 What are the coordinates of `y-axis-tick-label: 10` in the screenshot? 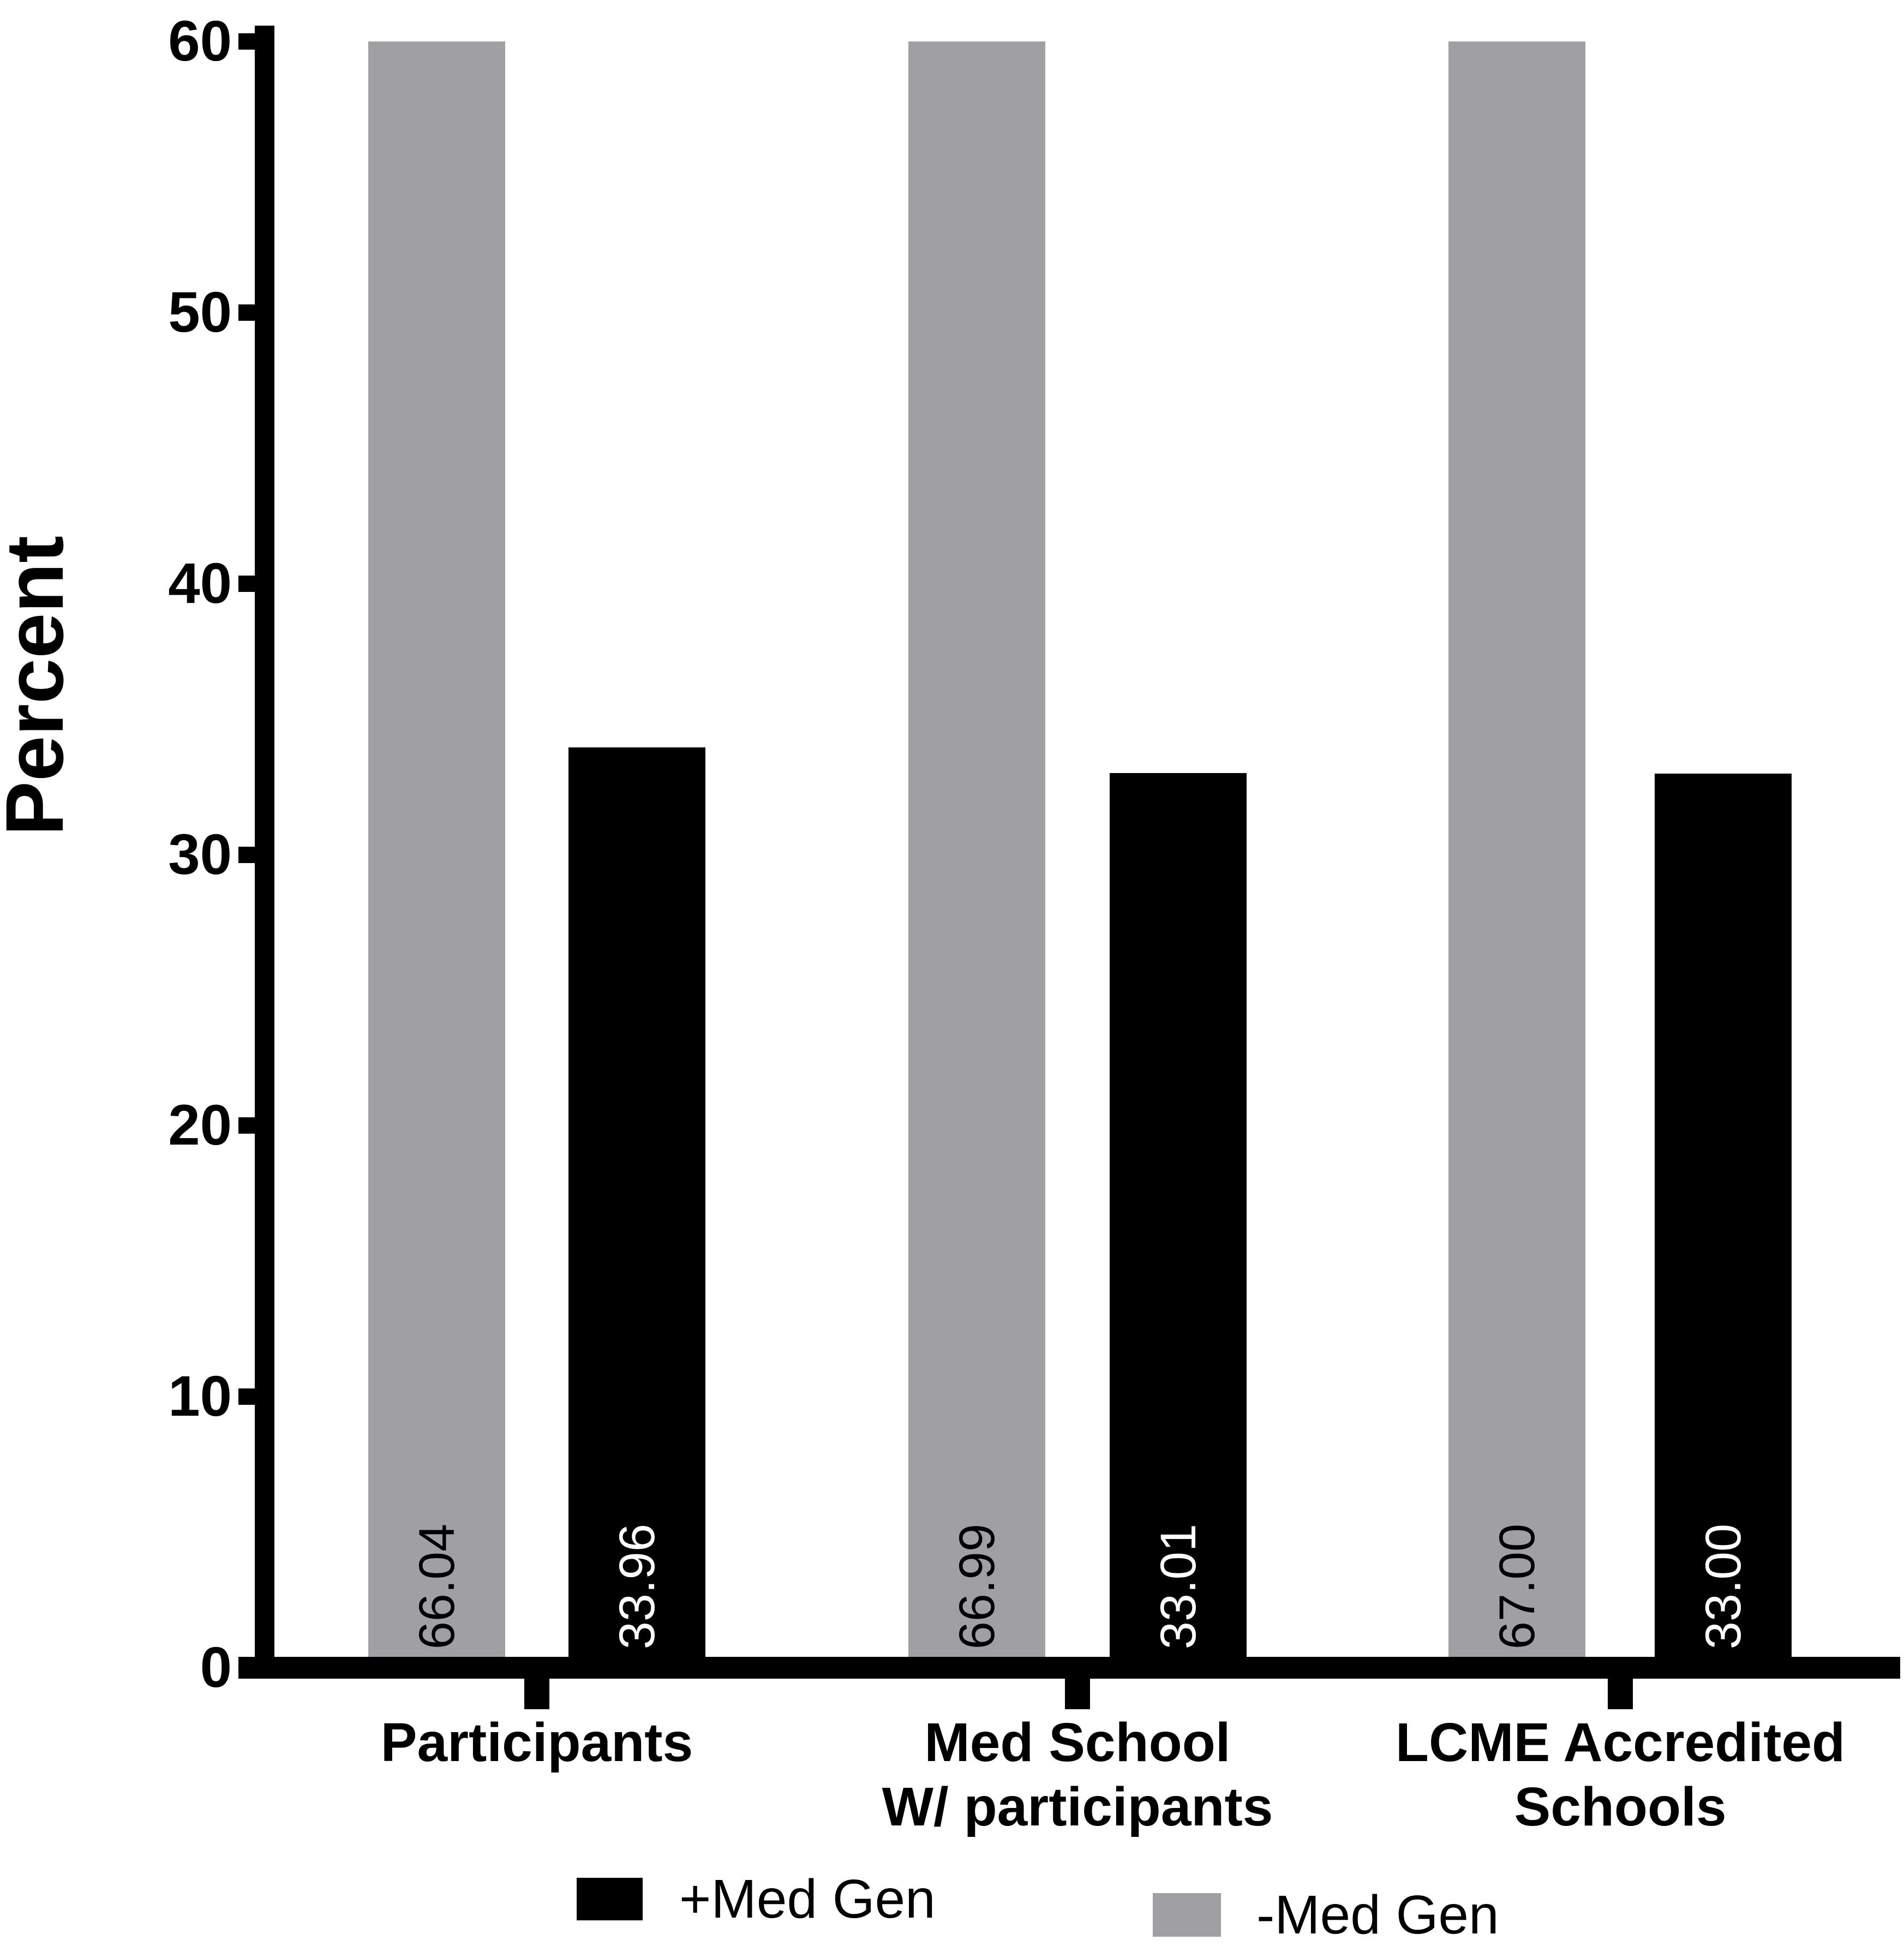 It's located at (200, 1396).